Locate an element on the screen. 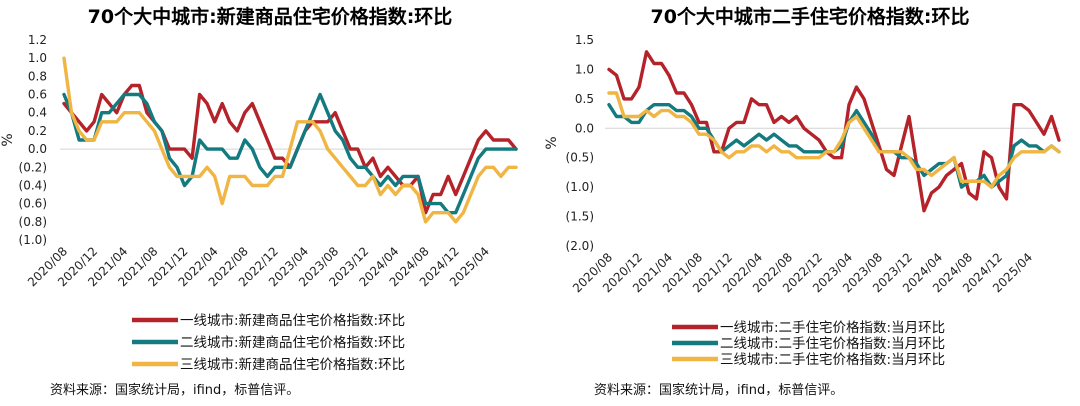 Image resolution: width=1080 pixels, height=406 pixels. y-tick-label: (2.0) is located at coordinates (580, 246).